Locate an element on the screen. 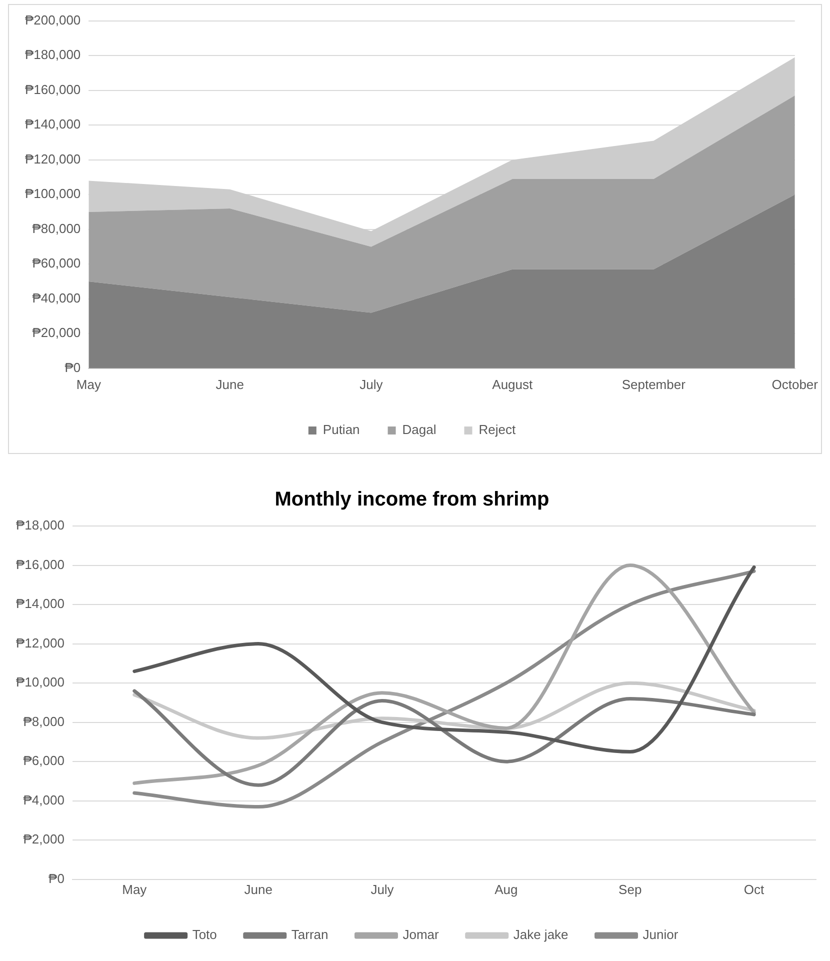 This screenshot has width=830, height=961. legend-label: Junior is located at coordinates (660, 934).